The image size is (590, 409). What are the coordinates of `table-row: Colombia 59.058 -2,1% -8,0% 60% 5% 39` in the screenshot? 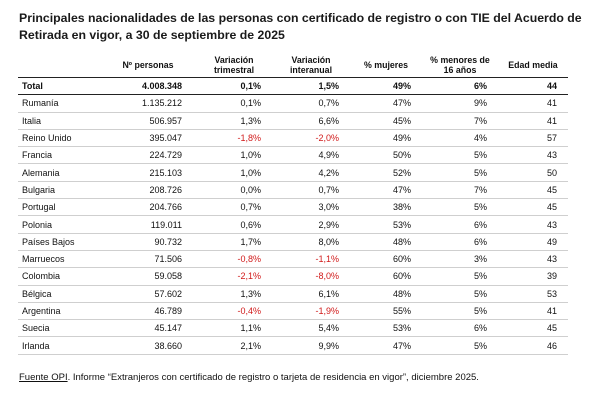 It's located at (293, 276).